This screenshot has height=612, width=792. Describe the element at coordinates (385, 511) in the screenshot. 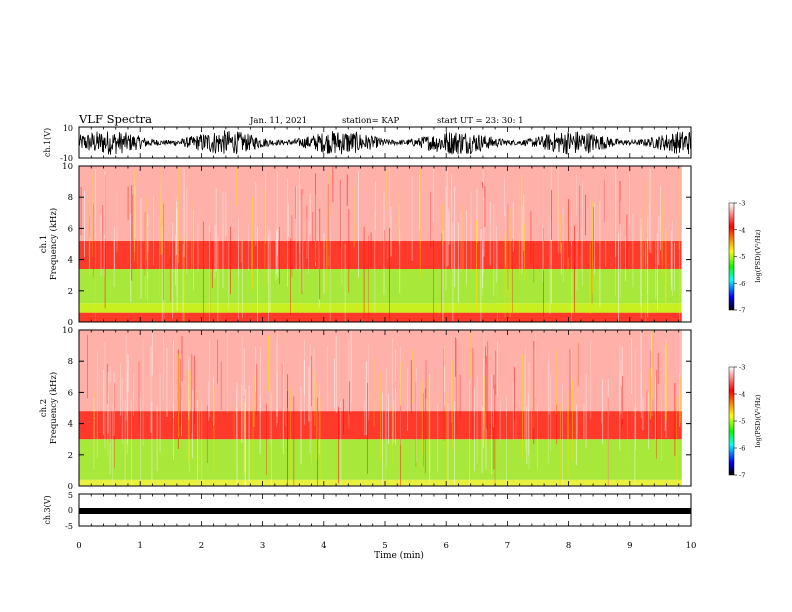

I see `ch3-waveform-trace` at that location.